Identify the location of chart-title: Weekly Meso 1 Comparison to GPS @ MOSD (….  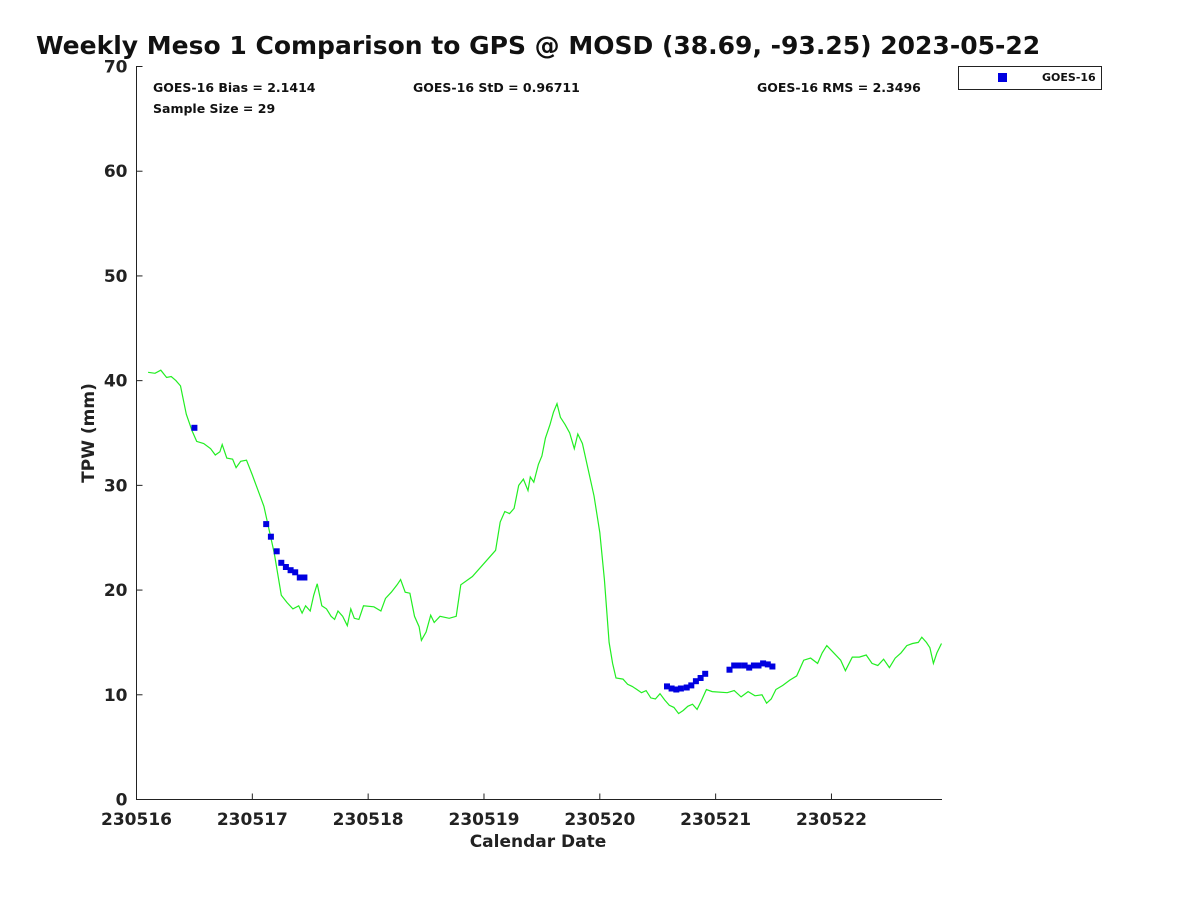
(538, 45).